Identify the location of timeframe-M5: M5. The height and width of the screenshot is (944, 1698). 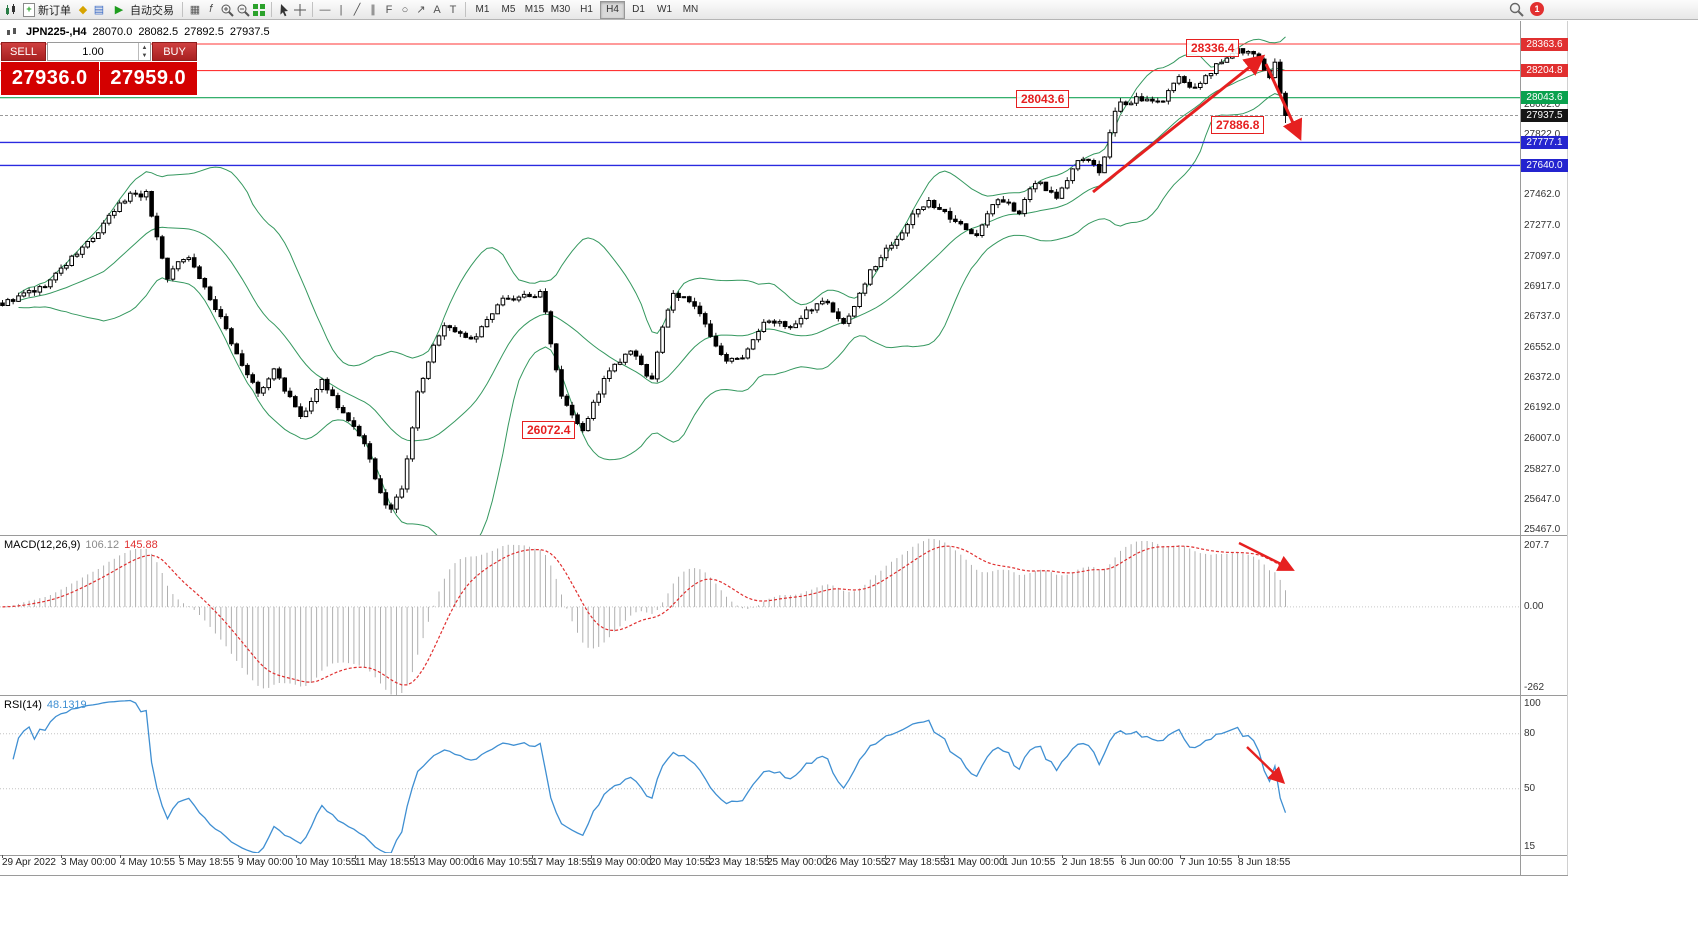
(508, 9).